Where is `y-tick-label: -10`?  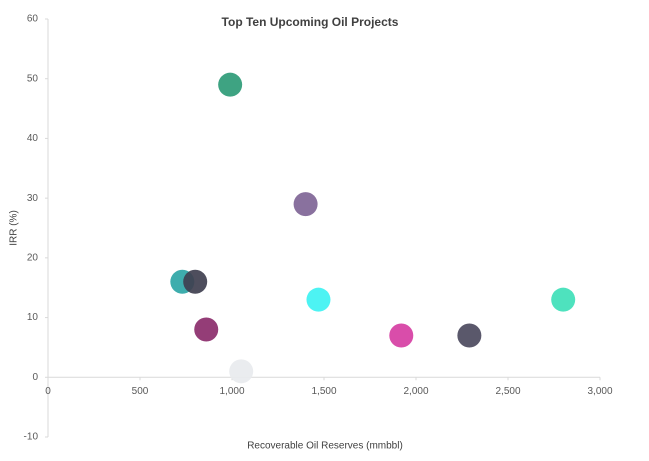
y-tick-label: -10 is located at coordinates (31, 437).